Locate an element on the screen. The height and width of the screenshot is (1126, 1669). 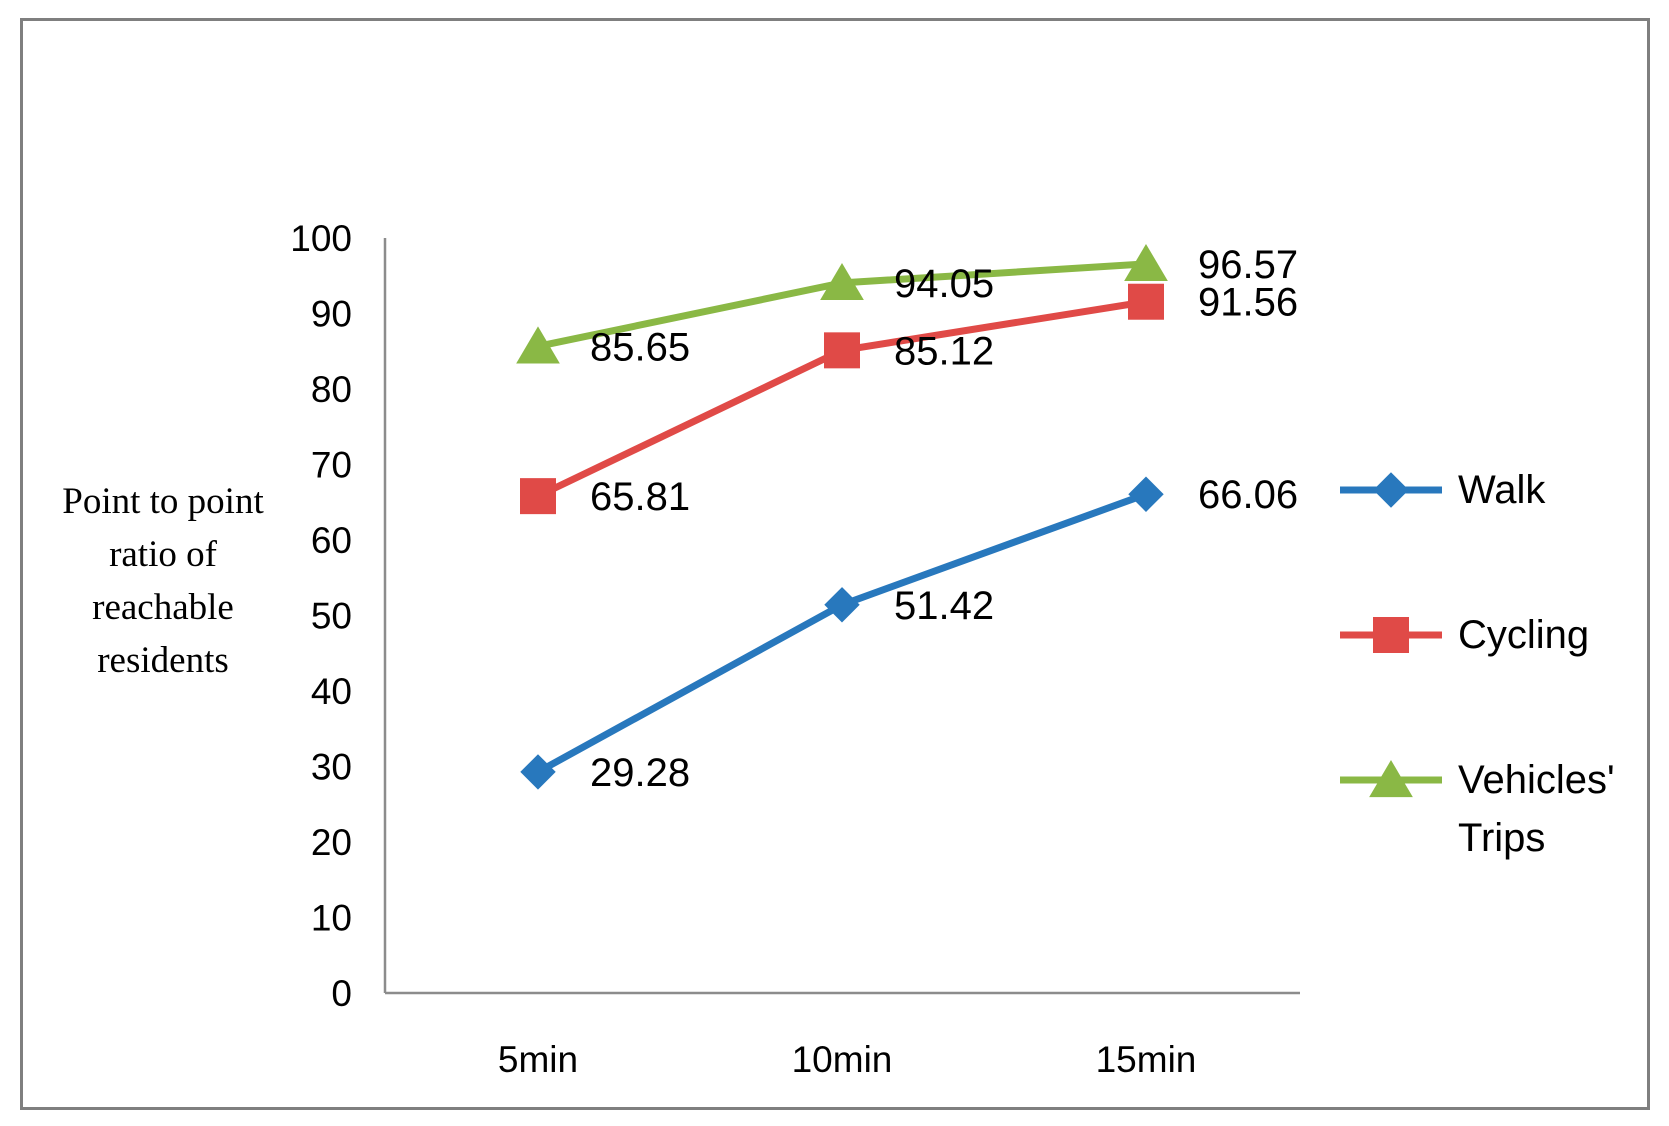
y-tick-label: 70 is located at coordinates (331, 465).